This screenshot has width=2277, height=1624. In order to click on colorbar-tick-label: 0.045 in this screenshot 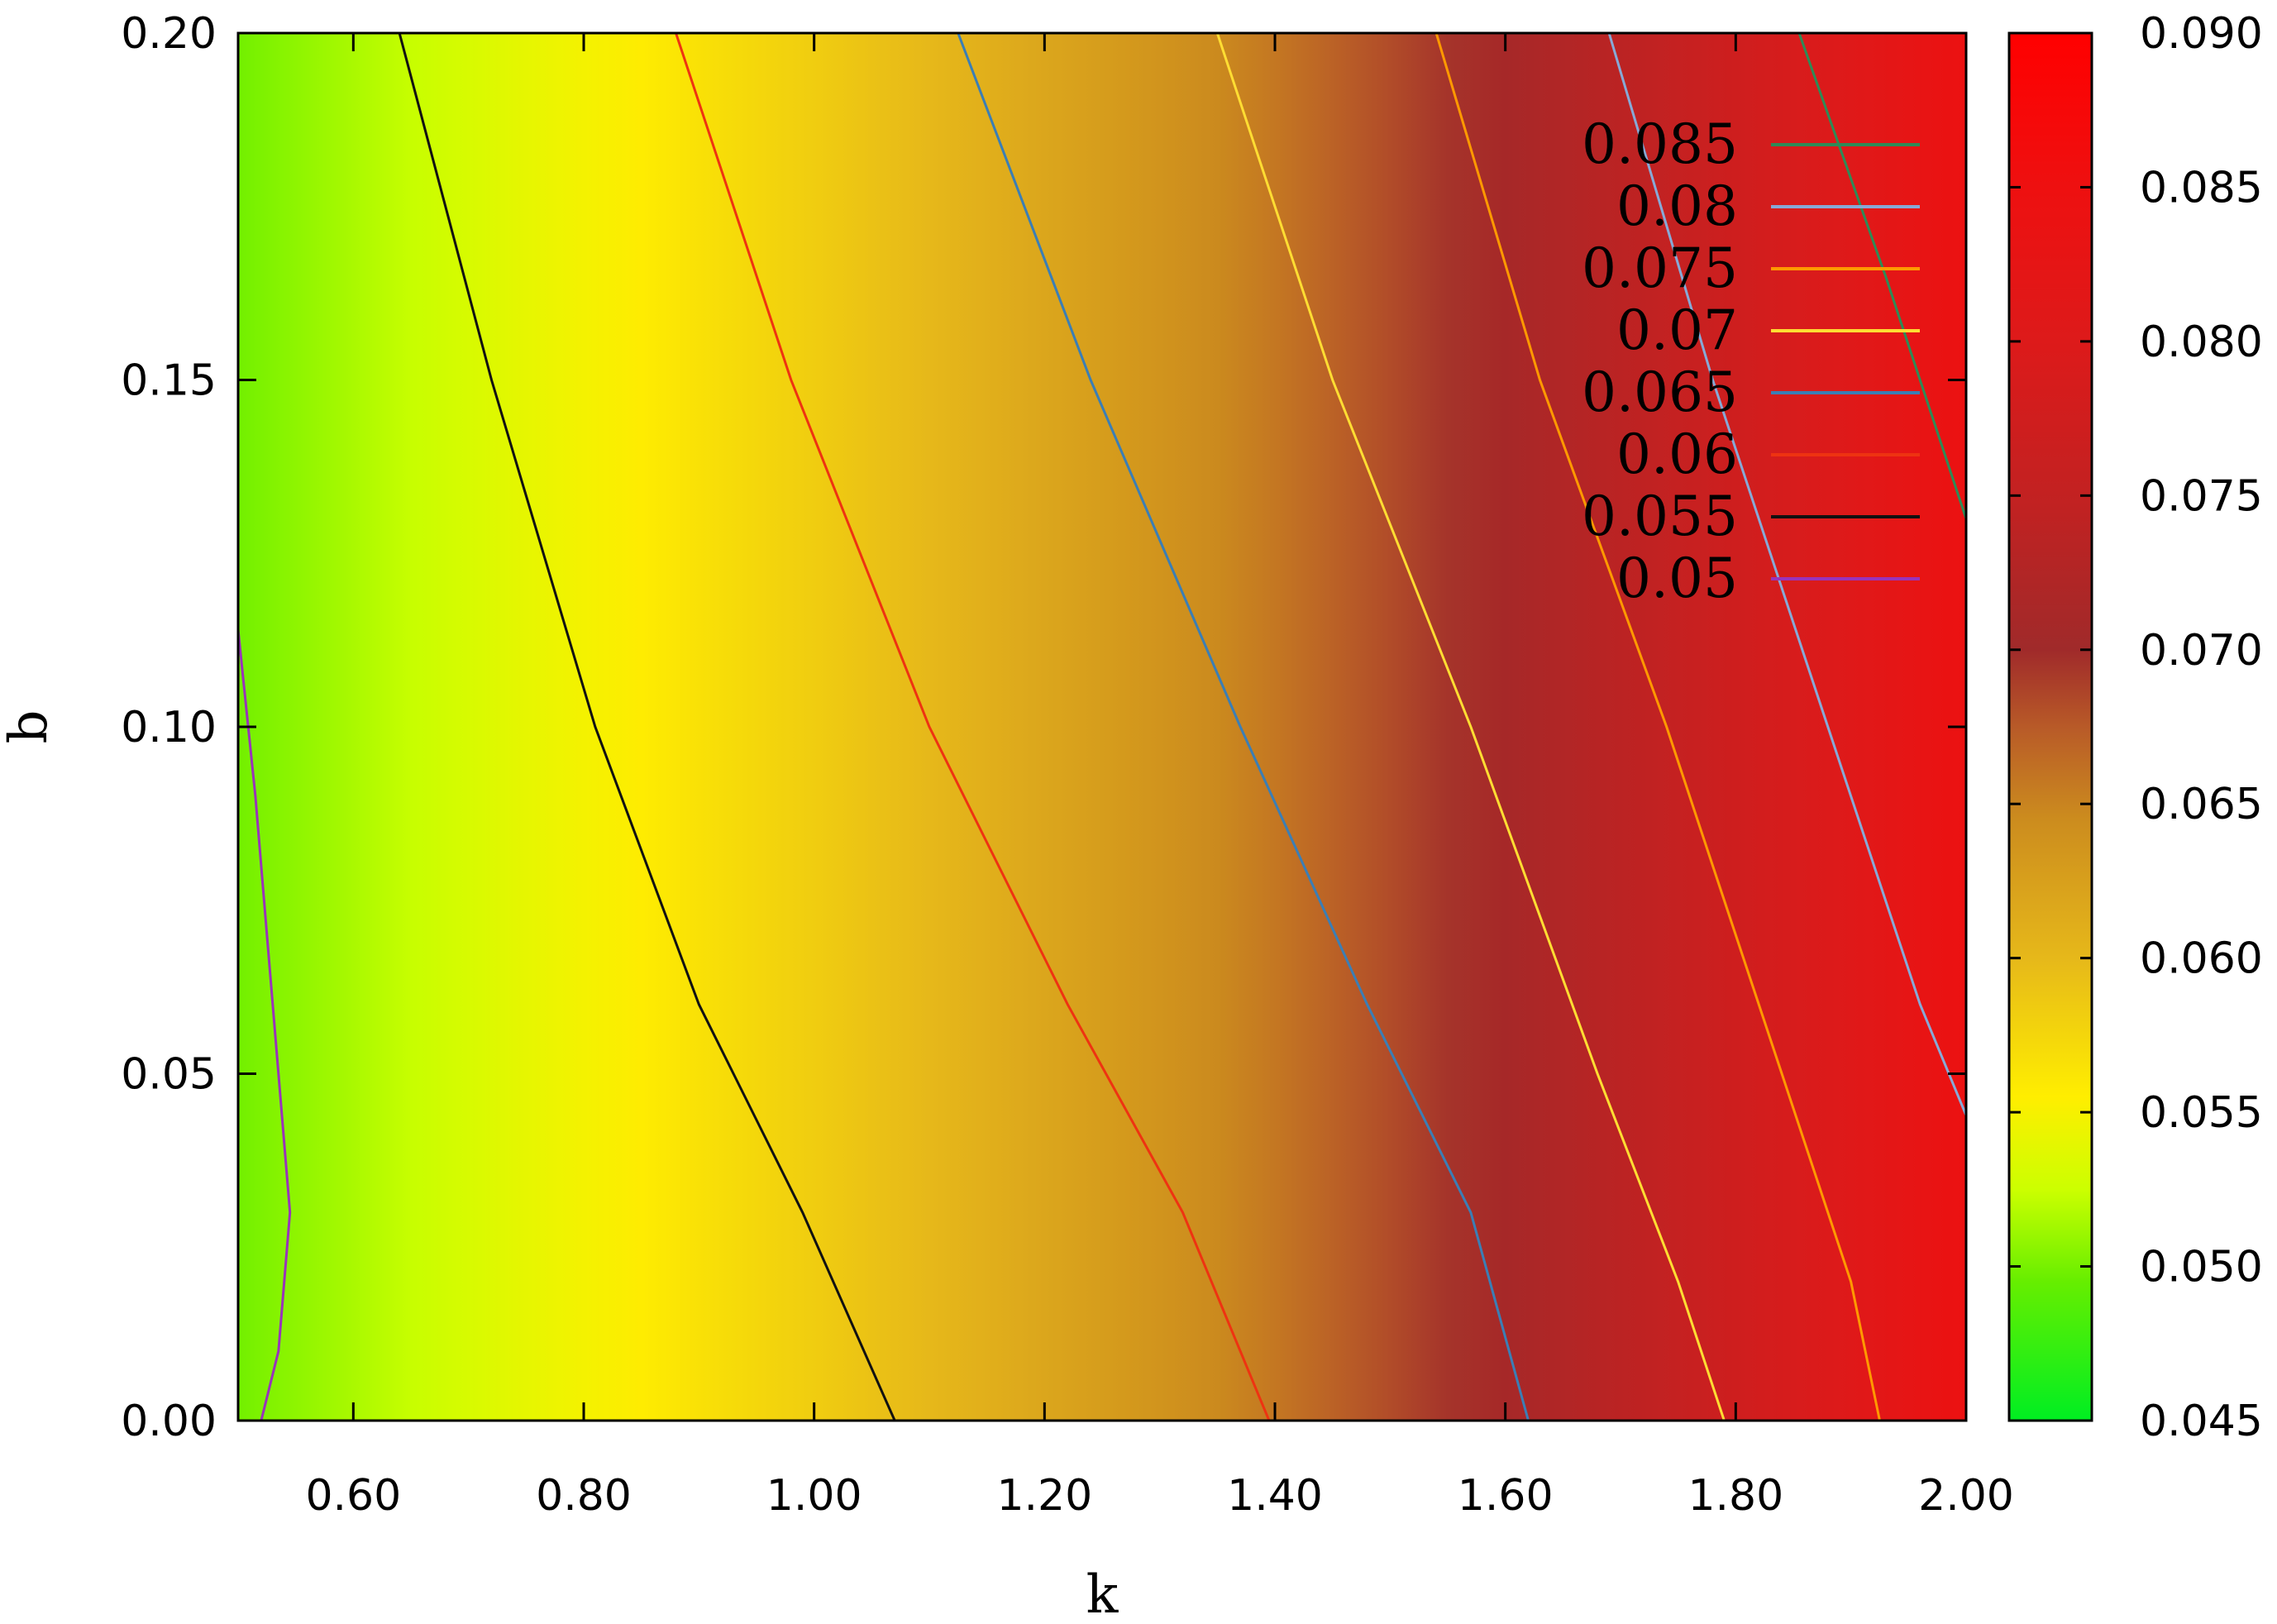, I will do `click(2201, 1421)`.